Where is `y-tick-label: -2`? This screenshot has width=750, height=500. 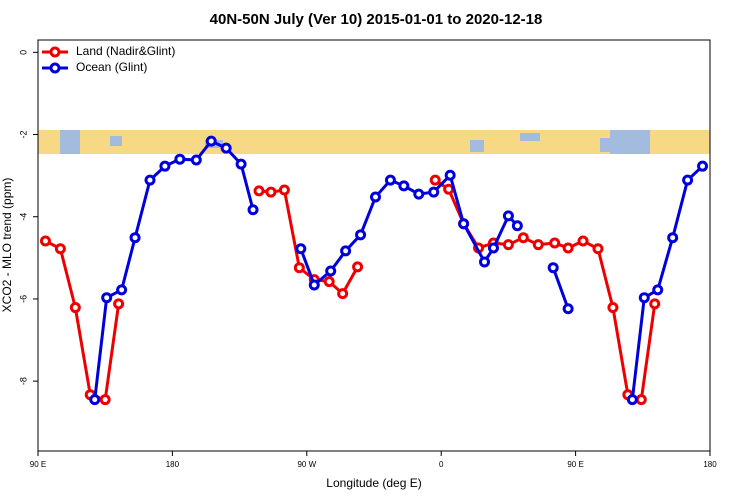 y-tick-label: -2 is located at coordinates (23, 135).